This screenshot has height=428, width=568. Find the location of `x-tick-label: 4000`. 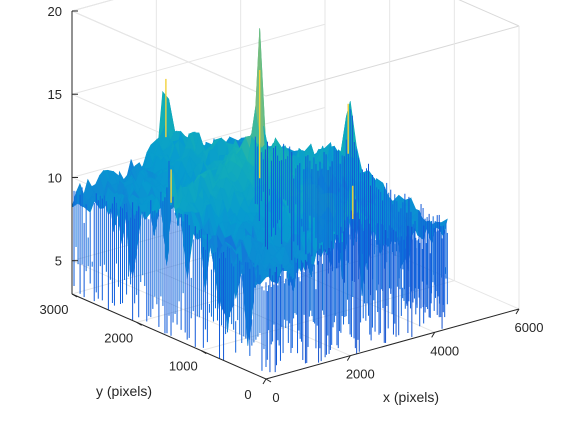

x-tick-label: 4000 is located at coordinates (444, 350).